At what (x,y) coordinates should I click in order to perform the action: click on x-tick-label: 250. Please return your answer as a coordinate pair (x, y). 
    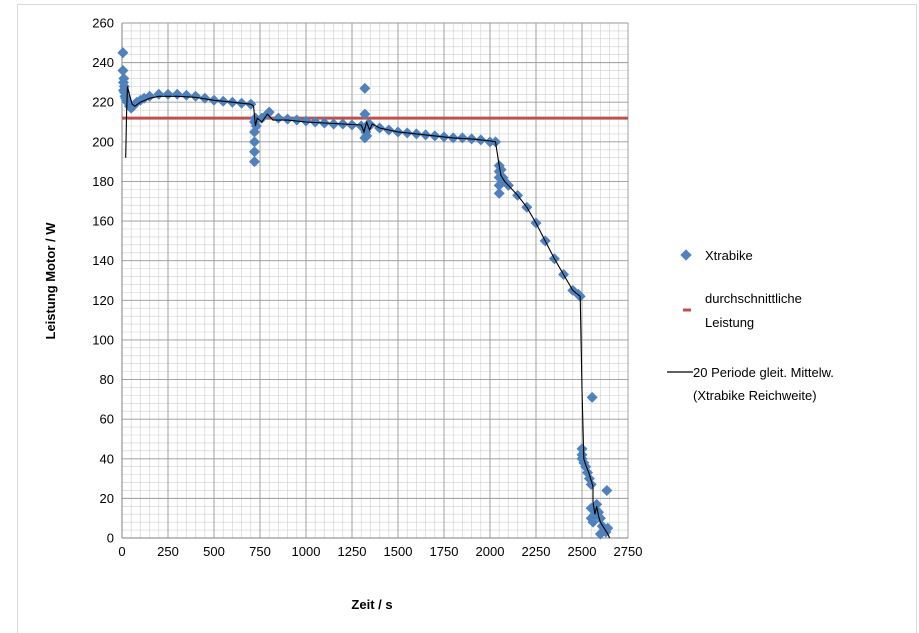
    Looking at the image, I should click on (168, 551).